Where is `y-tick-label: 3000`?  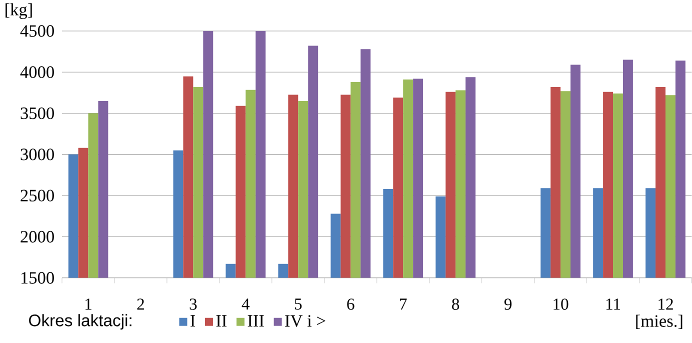 y-tick-label: 3000 is located at coordinates (37, 154).